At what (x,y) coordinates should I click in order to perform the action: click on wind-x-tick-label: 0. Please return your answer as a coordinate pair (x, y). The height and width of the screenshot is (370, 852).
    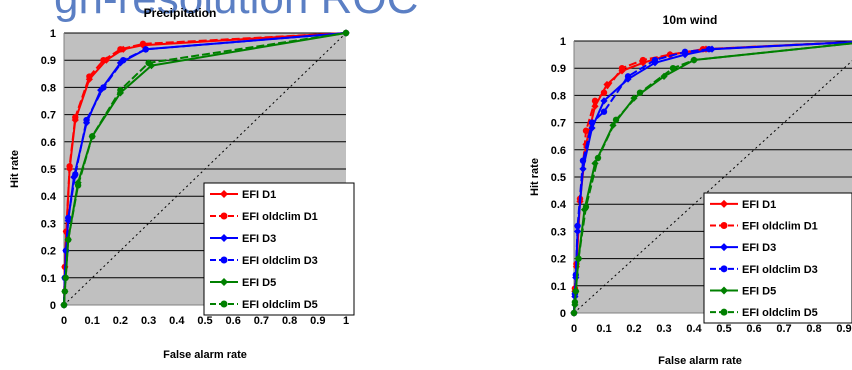
    Looking at the image, I should click on (574, 329).